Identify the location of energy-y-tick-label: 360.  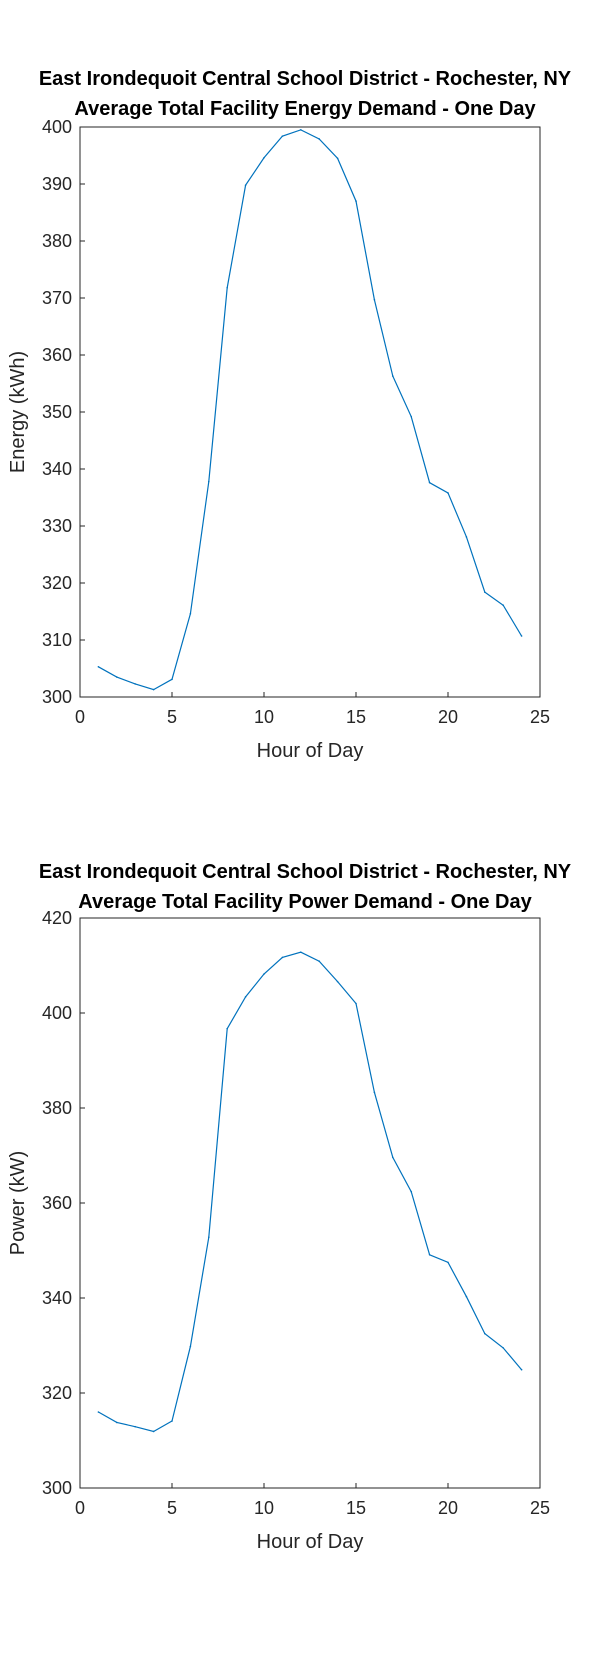
(57, 355).